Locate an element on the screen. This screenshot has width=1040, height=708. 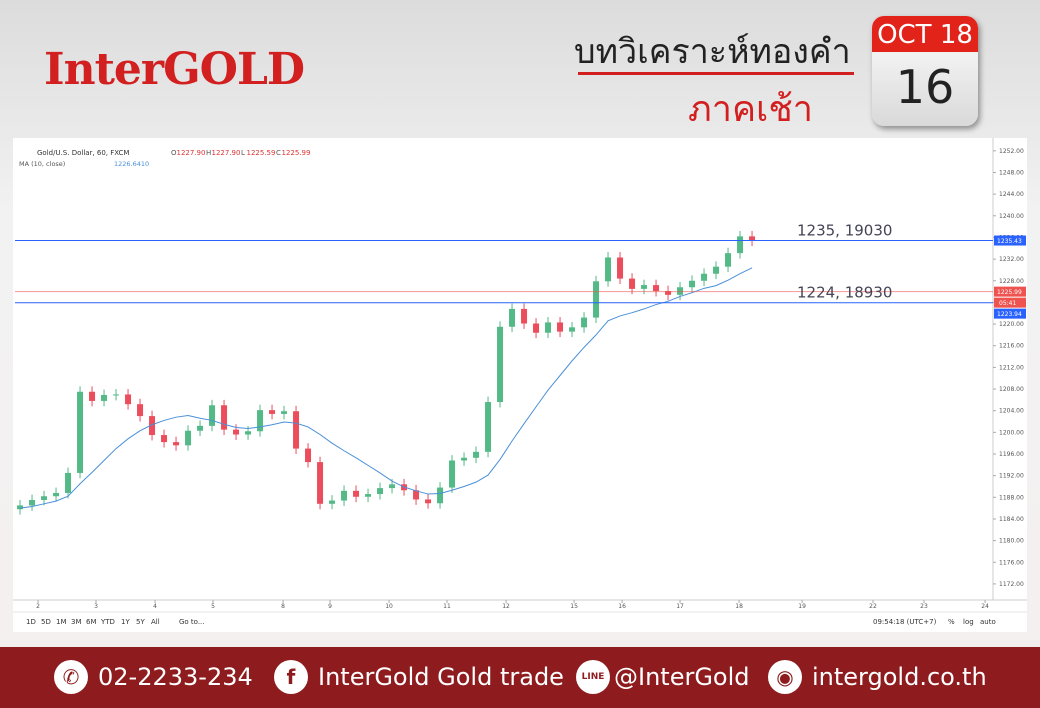
web: ◉ intergold.co.th is located at coordinates (877, 677).